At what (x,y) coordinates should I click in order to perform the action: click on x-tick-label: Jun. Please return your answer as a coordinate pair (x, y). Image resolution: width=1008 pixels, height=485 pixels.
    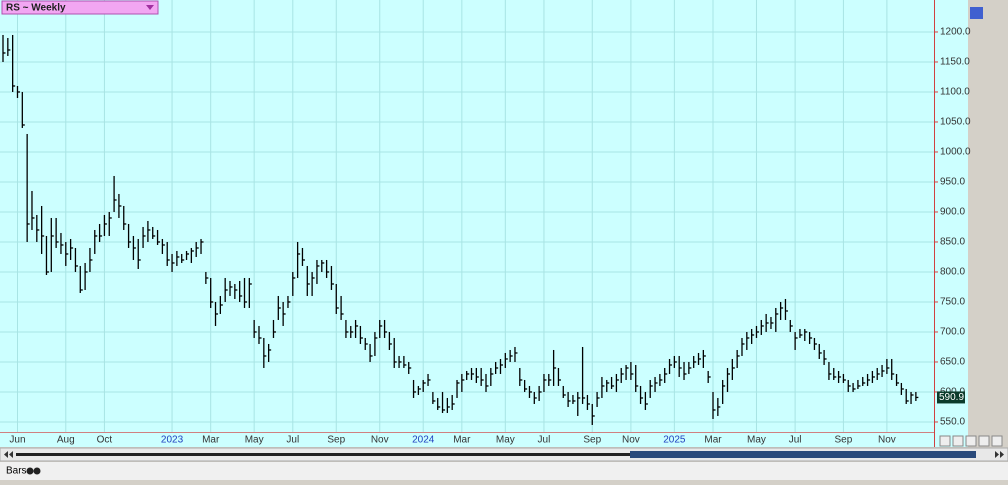
    Looking at the image, I should click on (17, 440).